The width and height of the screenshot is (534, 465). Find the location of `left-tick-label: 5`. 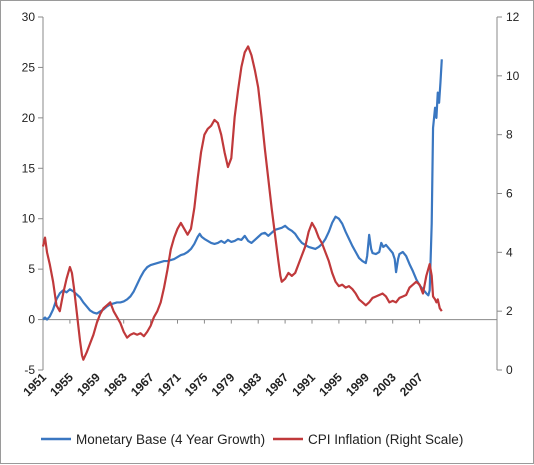

left-tick-label: 5 is located at coordinates (31, 269).